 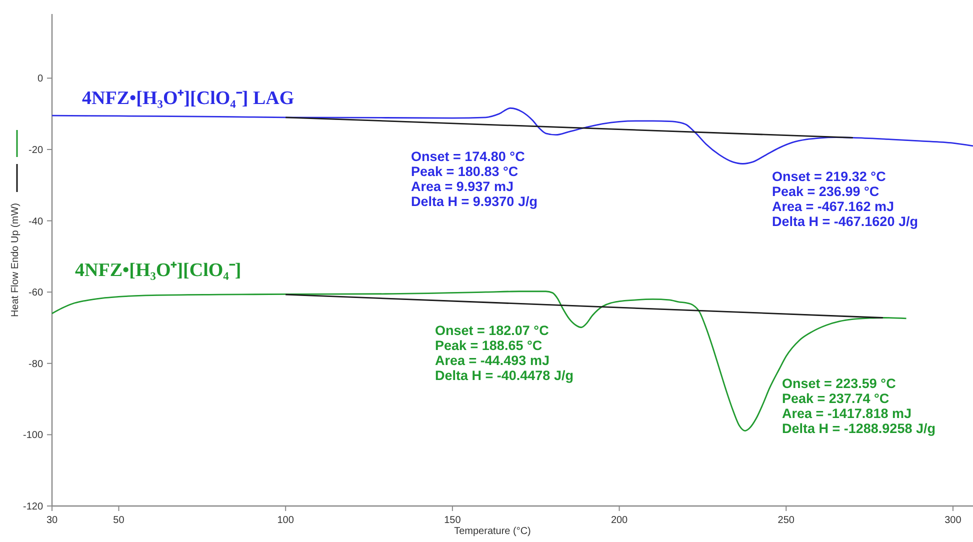 I want to click on y-tick-label: -40, so click(x=36, y=222).